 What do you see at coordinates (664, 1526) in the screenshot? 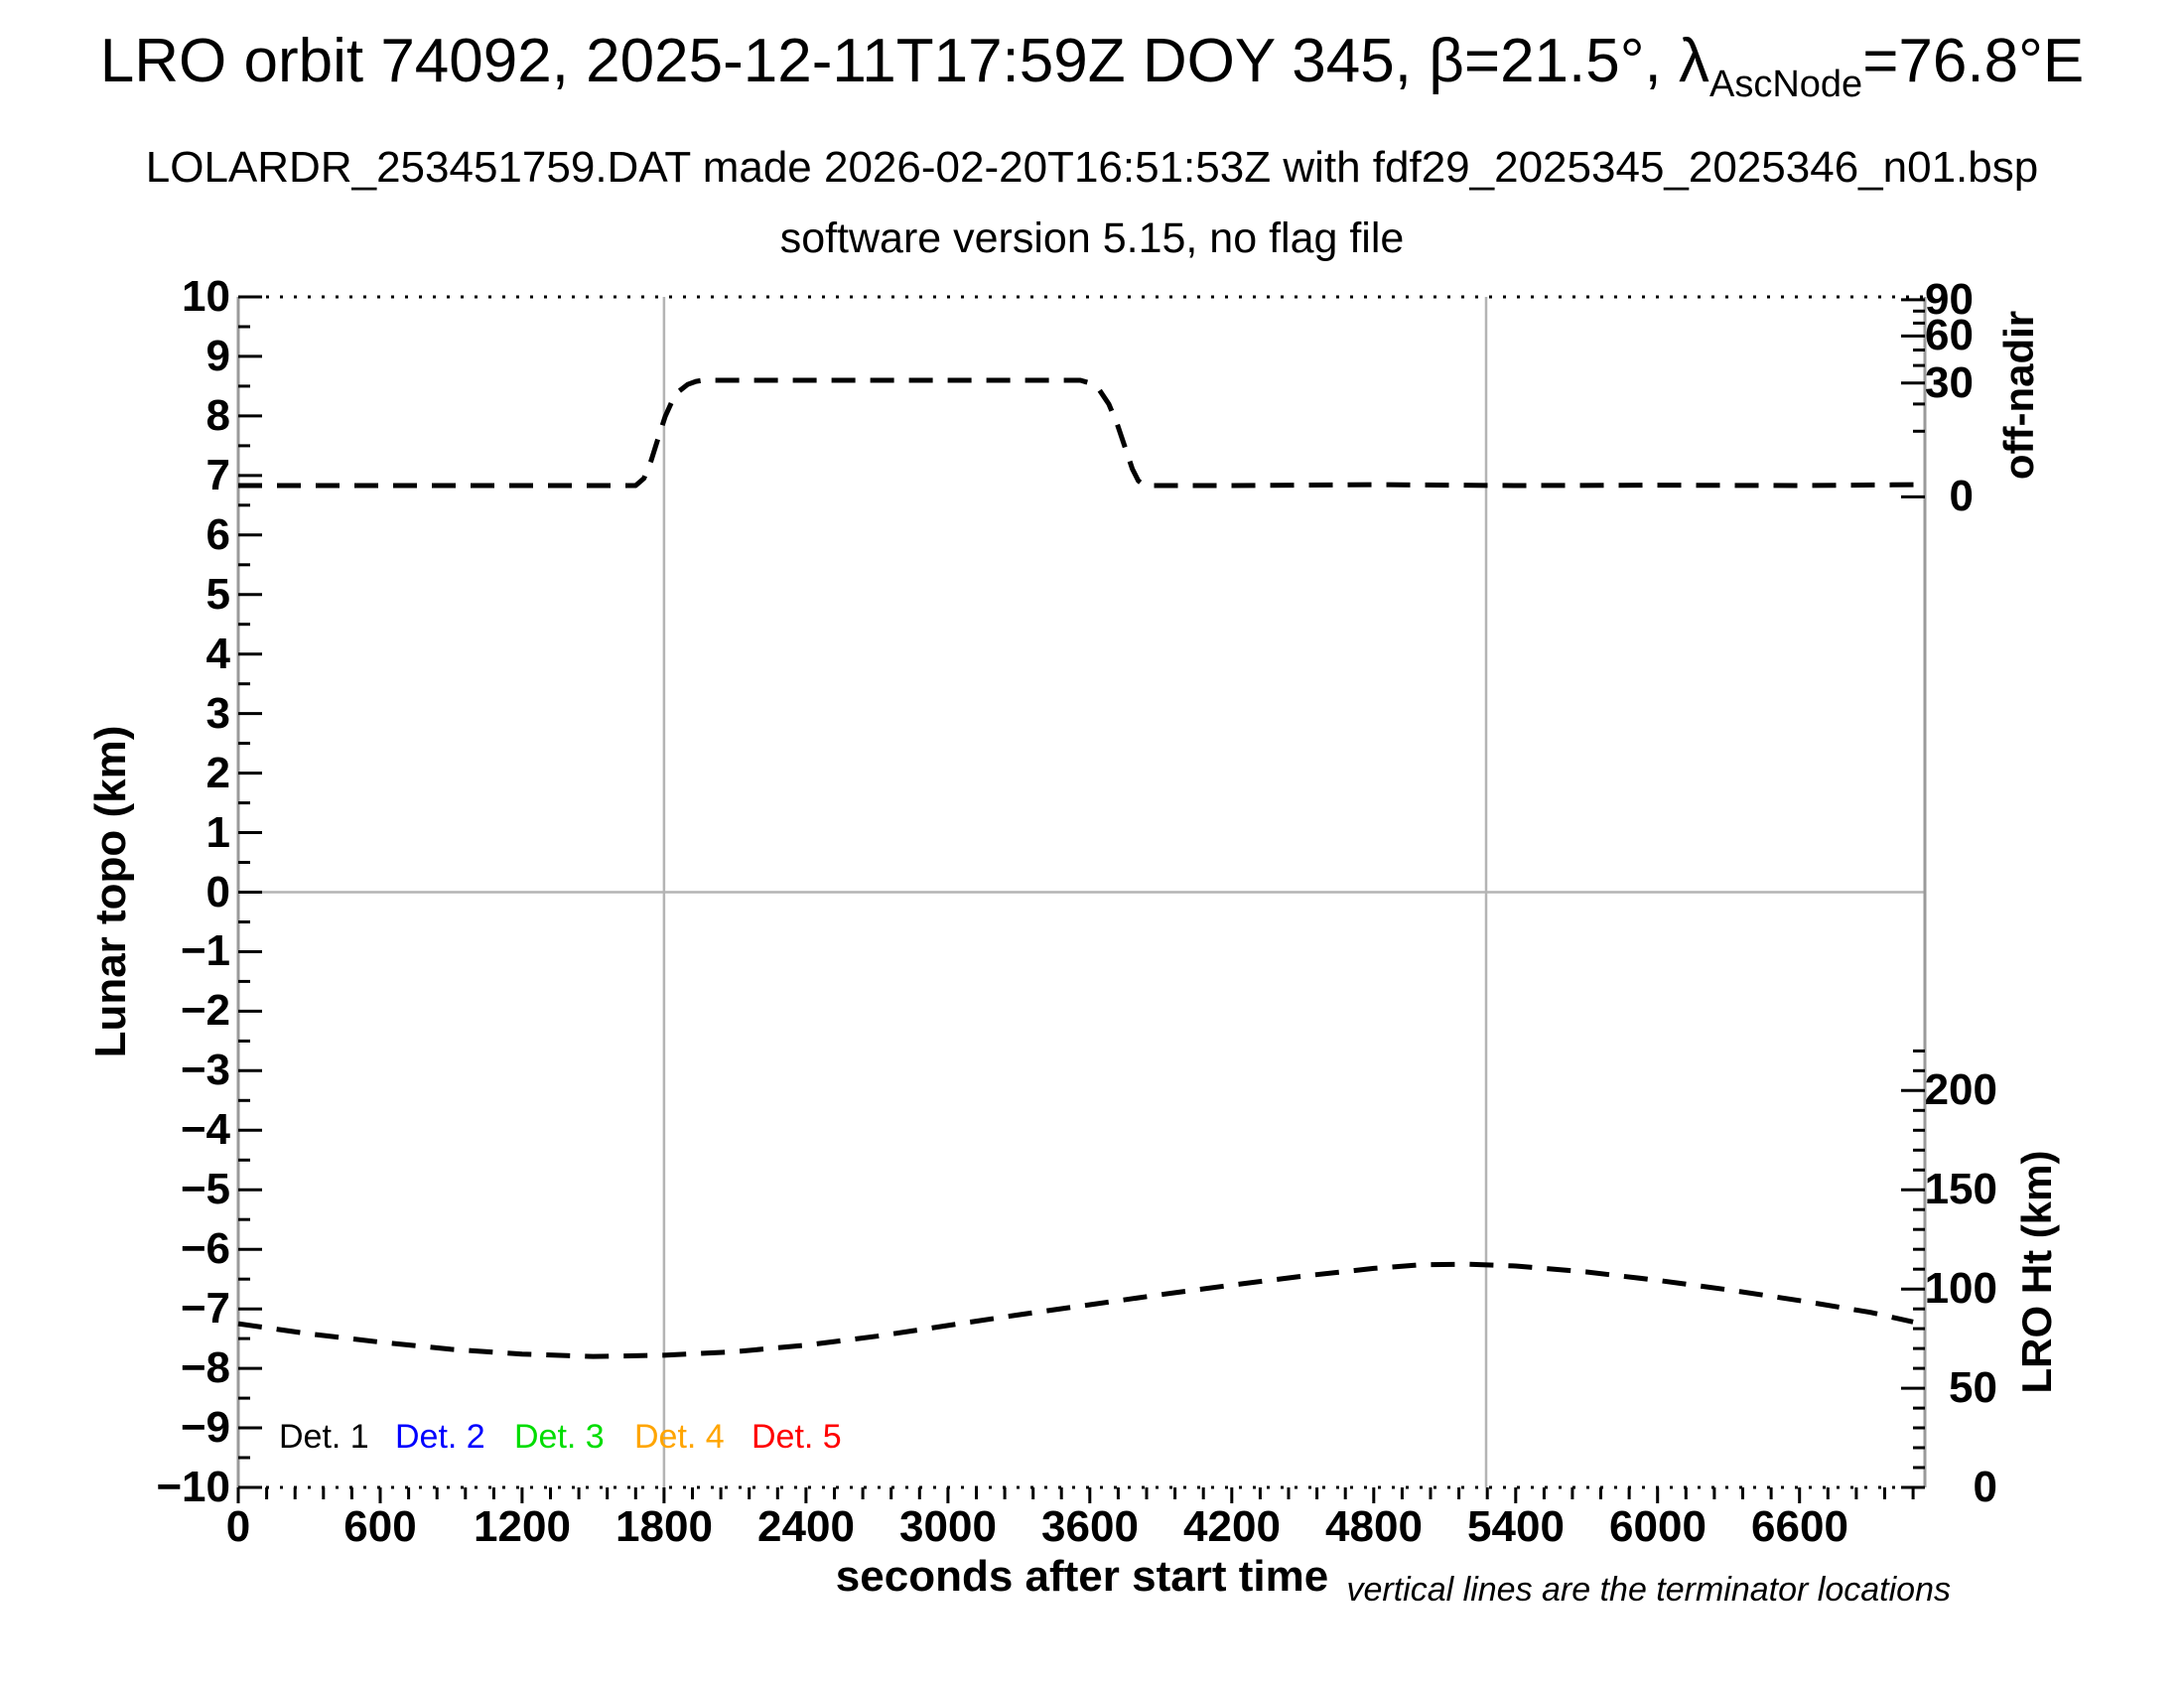
I see `x-tick-label: 1800` at bounding box center [664, 1526].